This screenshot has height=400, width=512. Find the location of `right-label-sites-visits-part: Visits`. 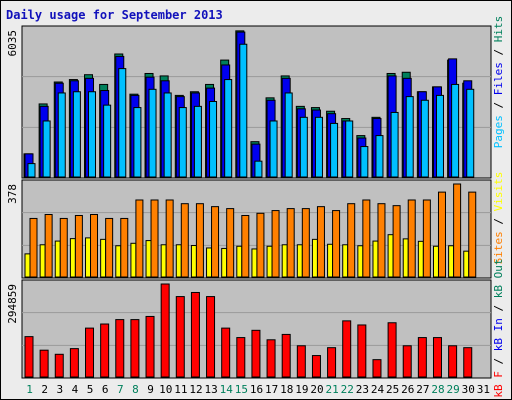

right-label-sites-visits-part: Visits is located at coordinates (498, 192).